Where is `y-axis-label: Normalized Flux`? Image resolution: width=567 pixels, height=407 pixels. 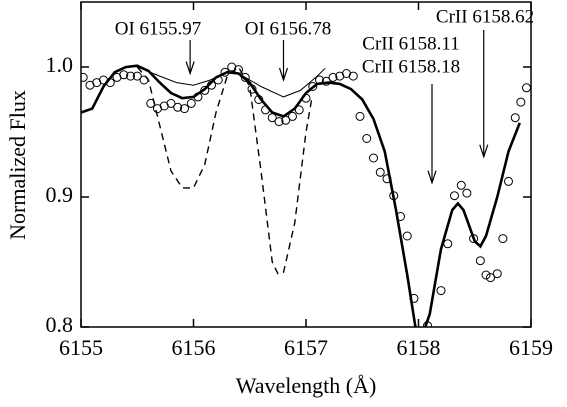 y-axis-label: Normalized Flux is located at coordinates (17, 165).